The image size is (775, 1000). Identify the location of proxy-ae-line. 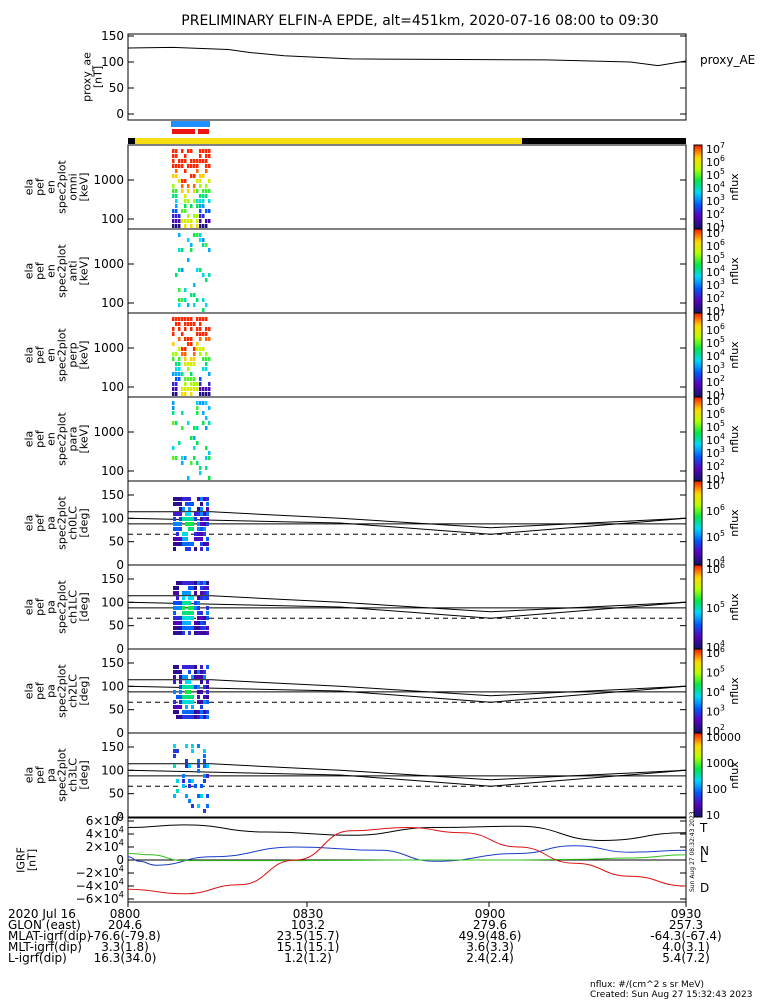
(407, 56).